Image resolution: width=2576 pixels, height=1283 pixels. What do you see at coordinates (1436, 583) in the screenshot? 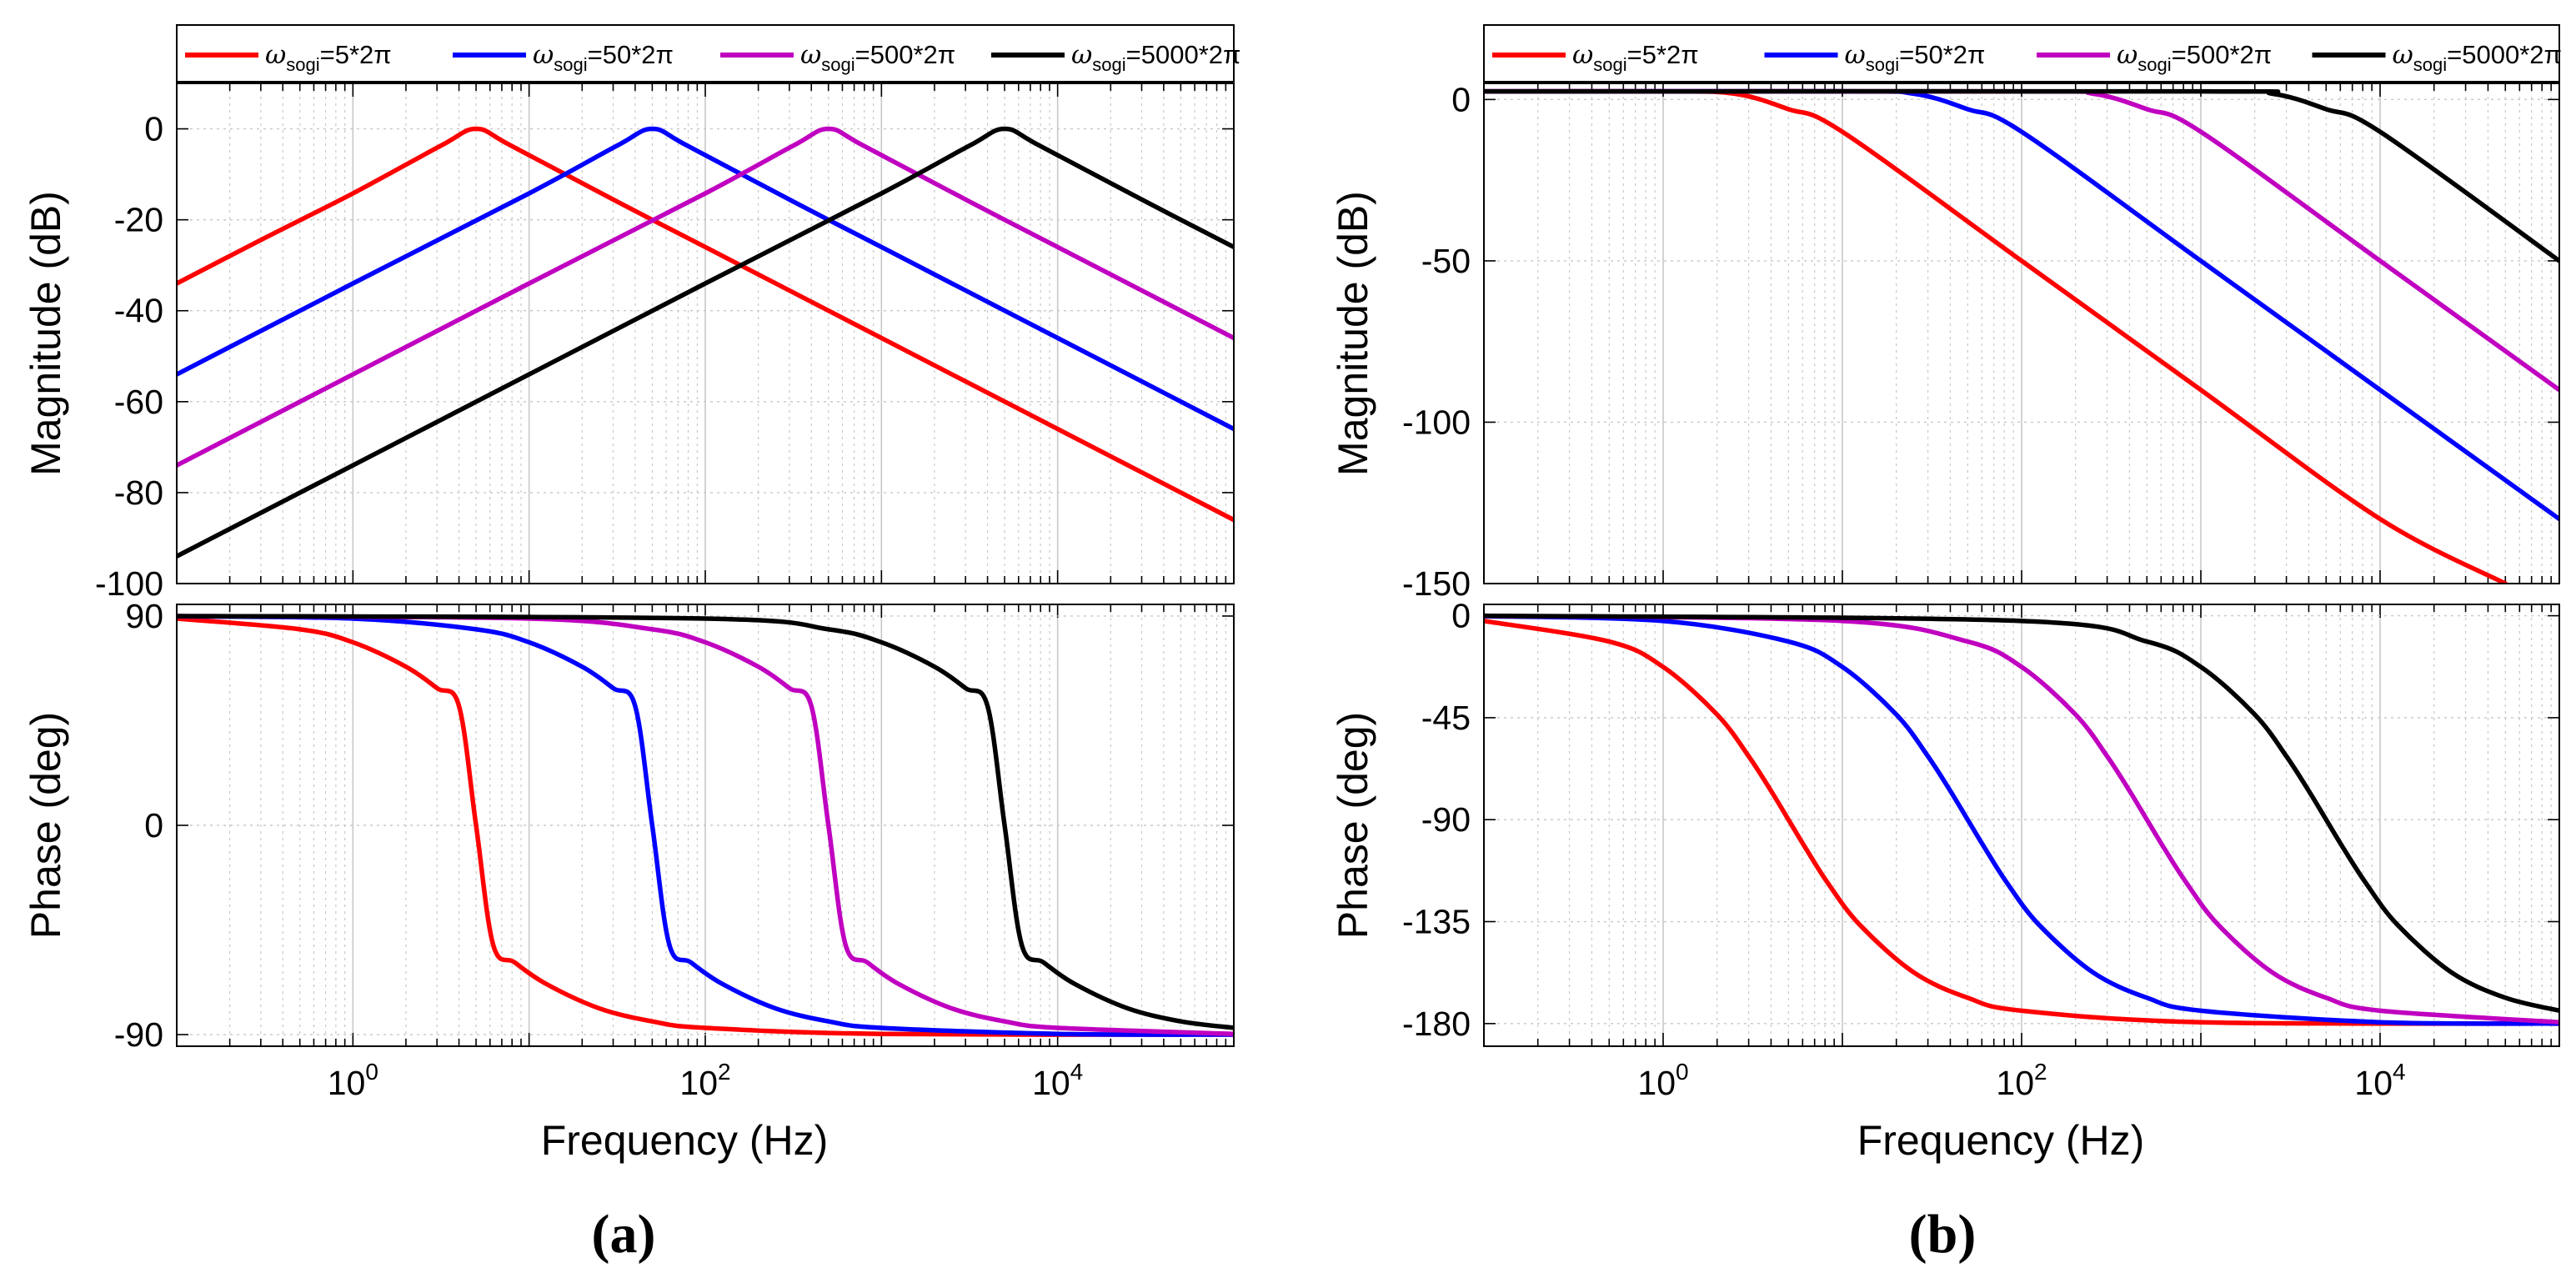
I see `y-tick-label: -150` at bounding box center [1436, 583].